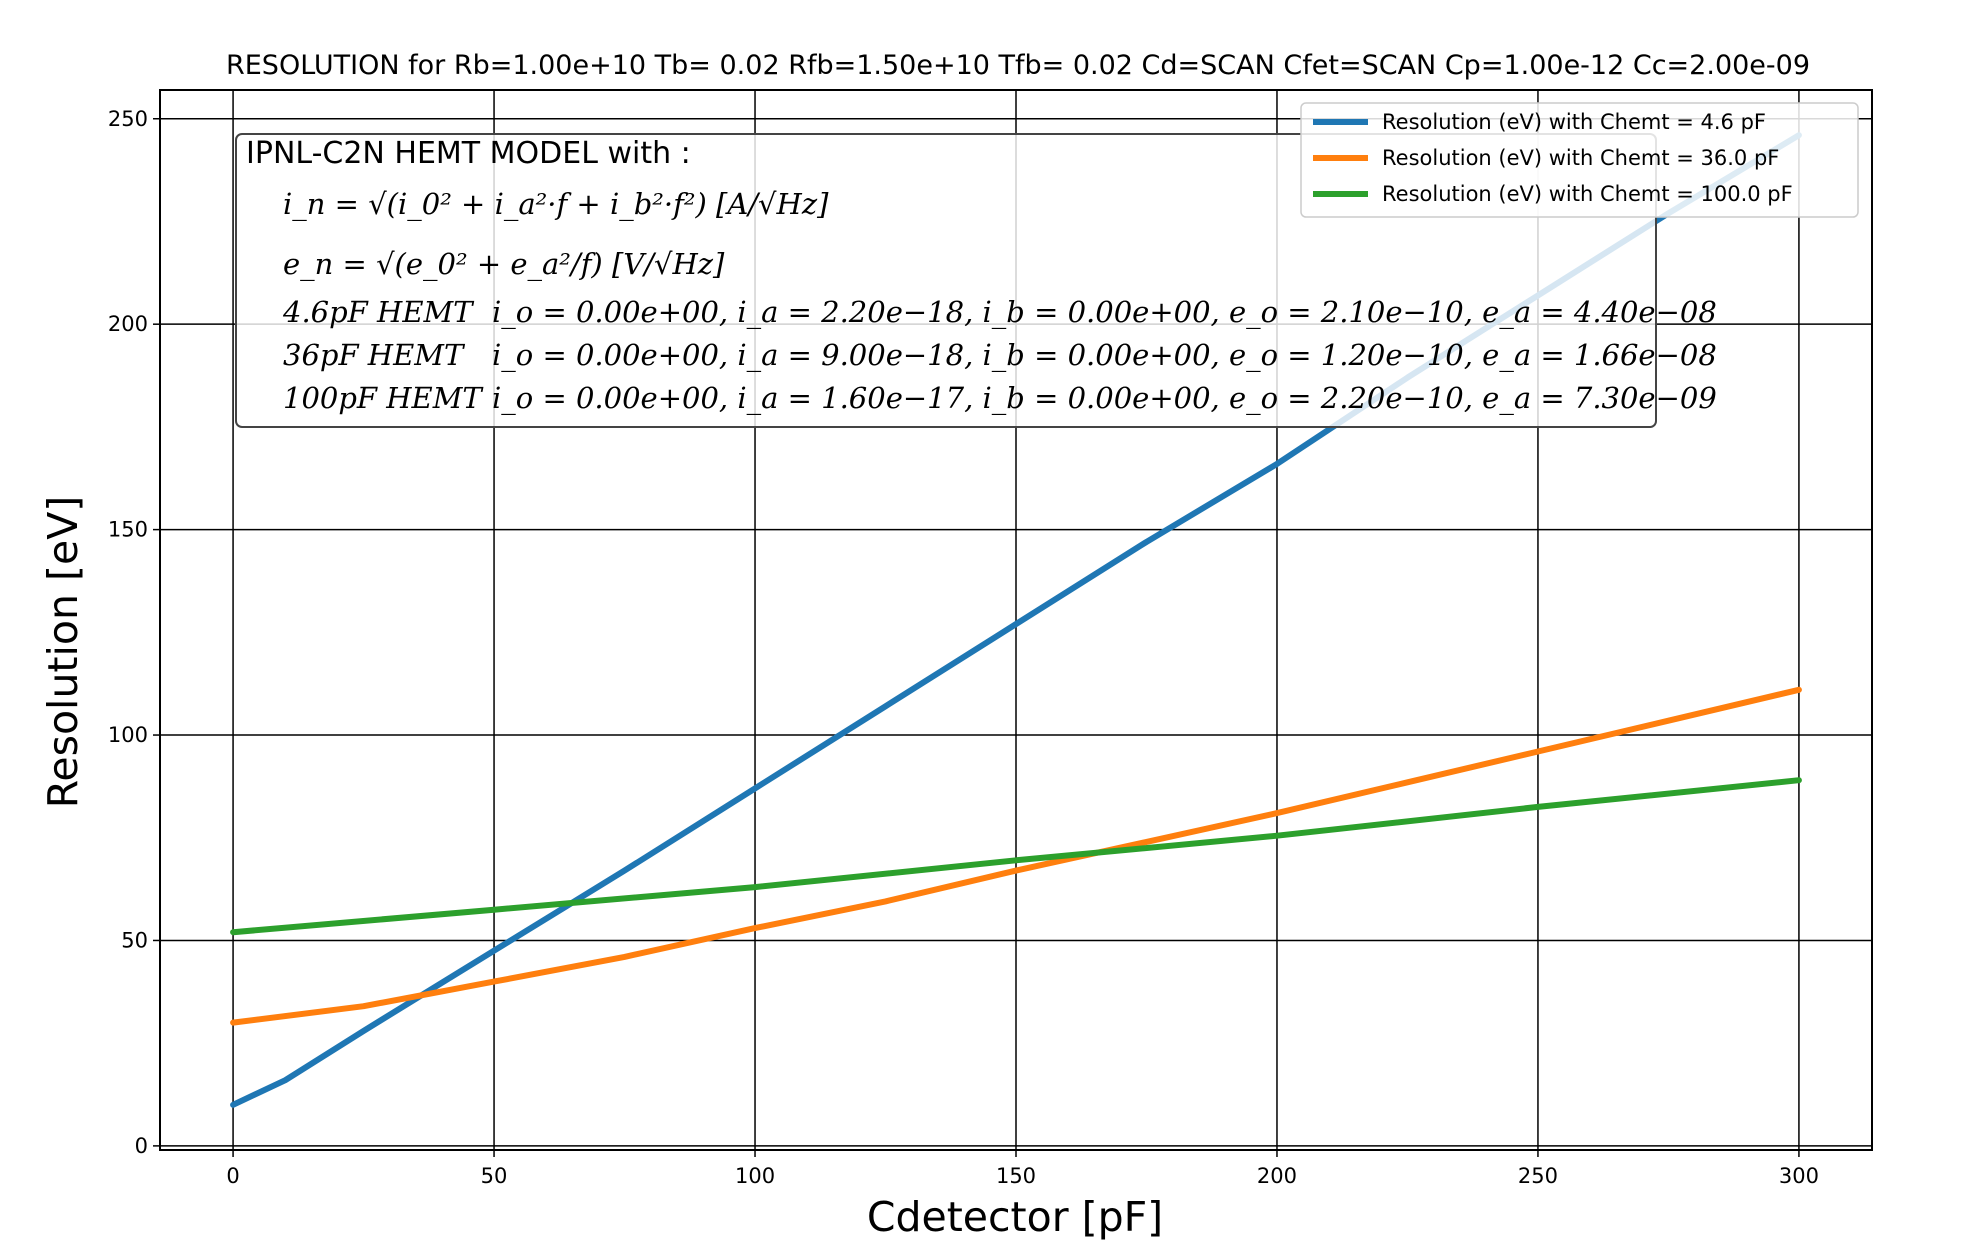 The height and width of the screenshot is (1249, 1972). What do you see at coordinates (141, 1146) in the screenshot?
I see `y-tick-label: 0` at bounding box center [141, 1146].